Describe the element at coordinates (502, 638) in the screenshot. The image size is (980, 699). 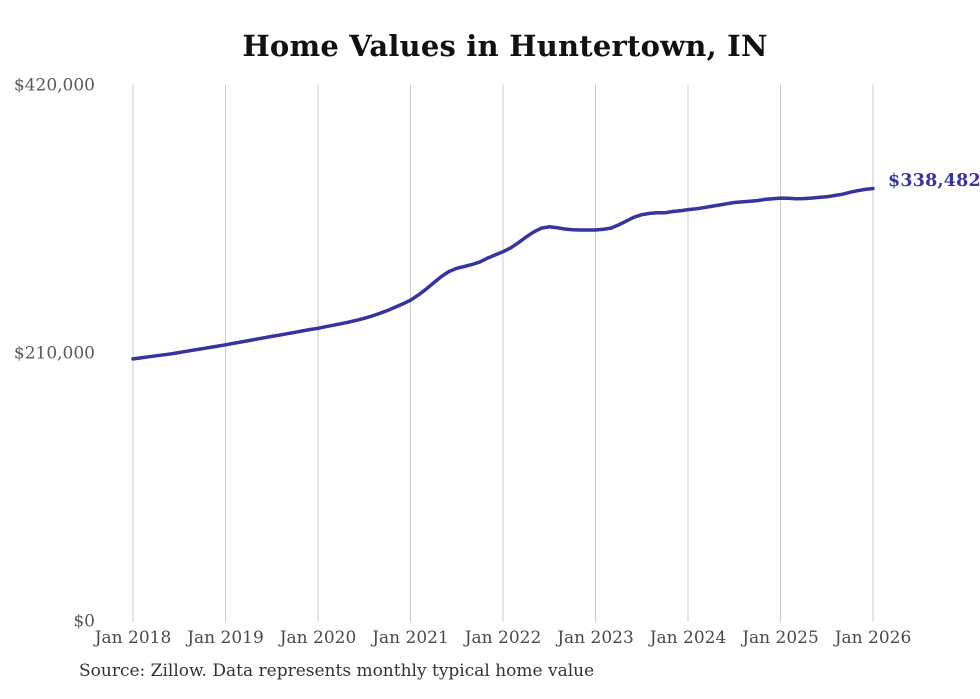
I see `x-tick-label: Jan 2022` at that location.